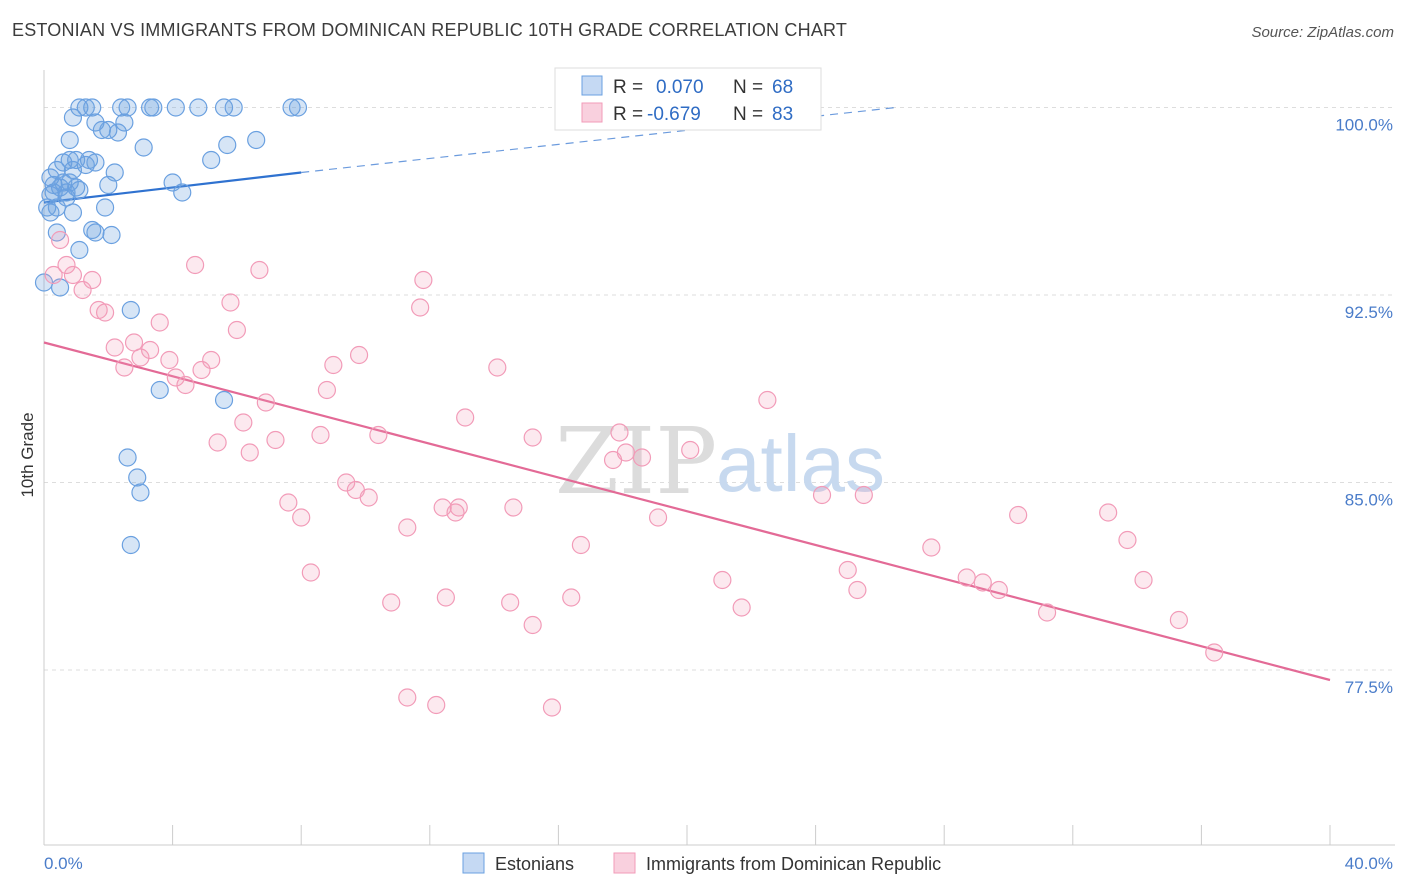 The image size is (1406, 892). Describe the element at coordinates (27, 454) in the screenshot. I see `y-axis-label: 10th Grade` at that location.